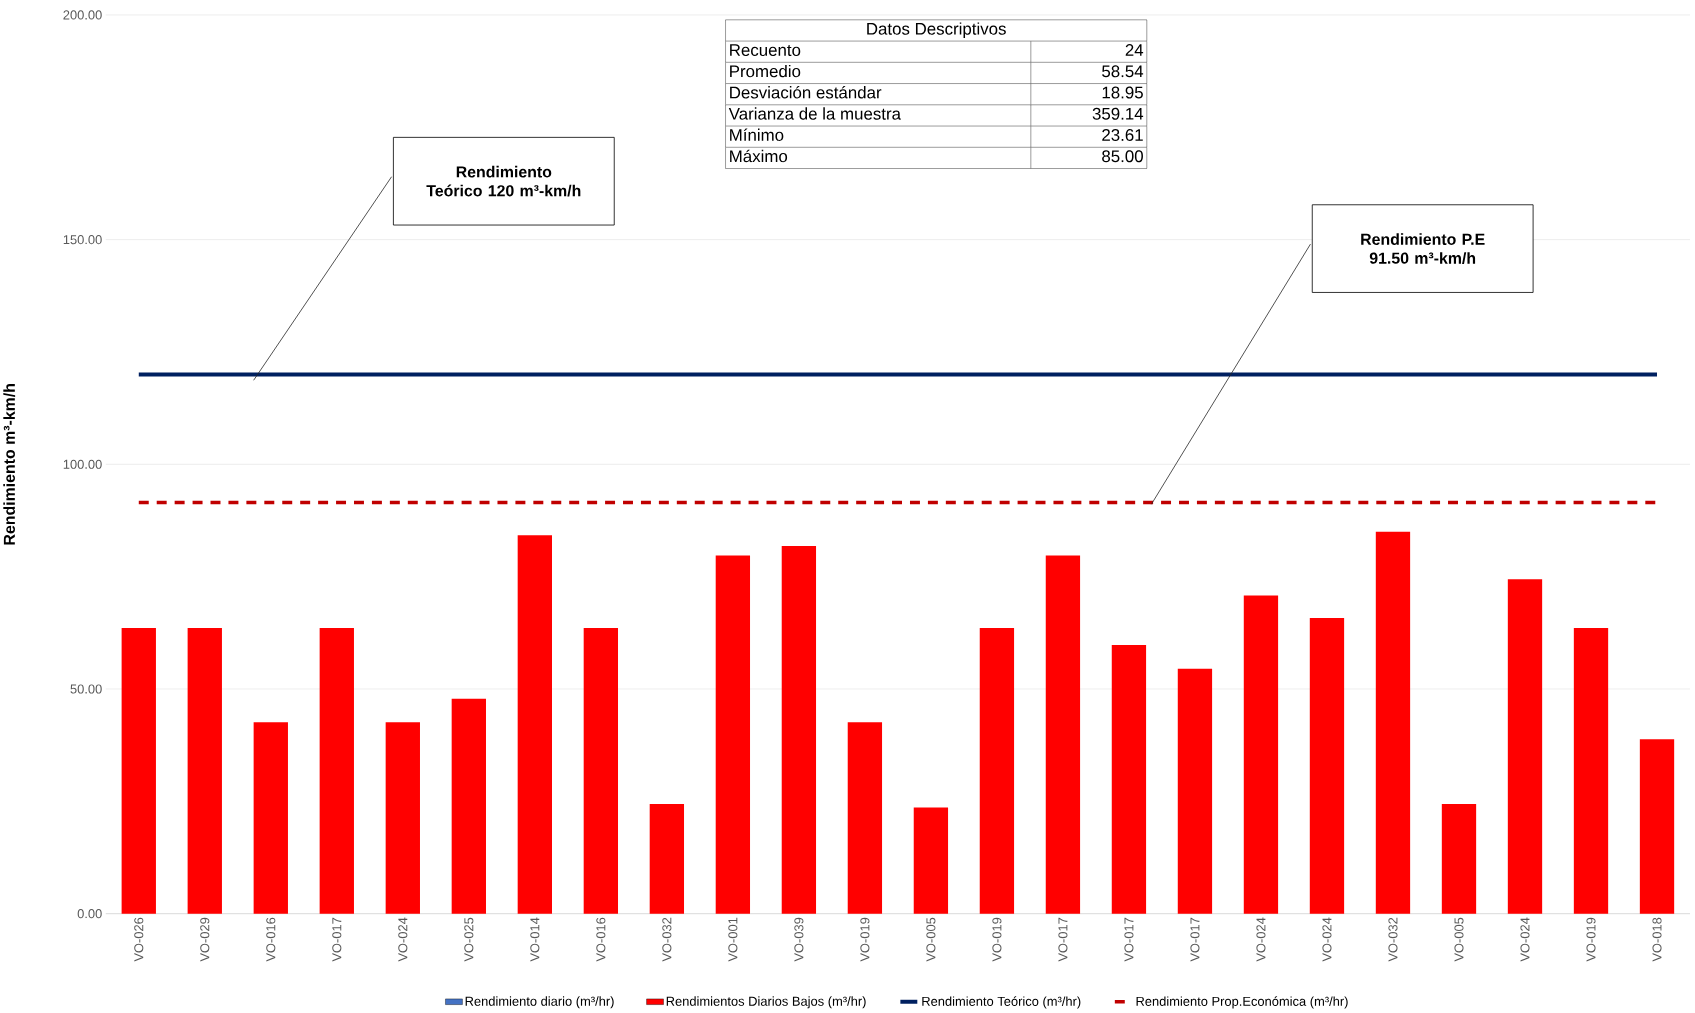 This screenshot has height=1013, width=1695. Describe the element at coordinates (469, 939) in the screenshot. I see `x-tick-label: VO-025` at that location.